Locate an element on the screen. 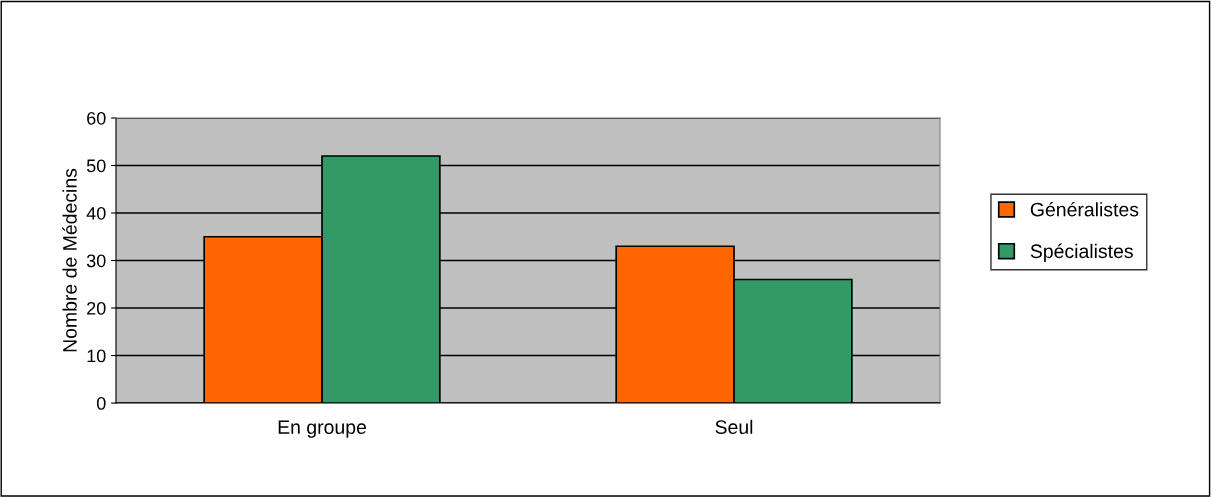 The height and width of the screenshot is (497, 1212). y-tick-label: 20 is located at coordinates (96, 308).